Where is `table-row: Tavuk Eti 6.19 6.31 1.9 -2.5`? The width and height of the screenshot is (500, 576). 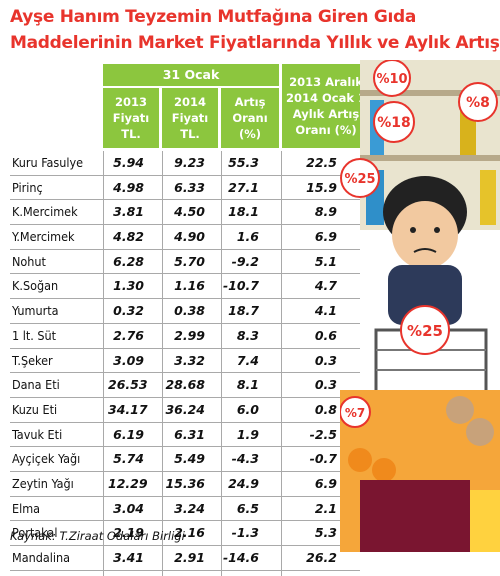 table-row: Tavuk Eti 6.19 6.31 1.9 -2.5 is located at coordinates (185, 435).